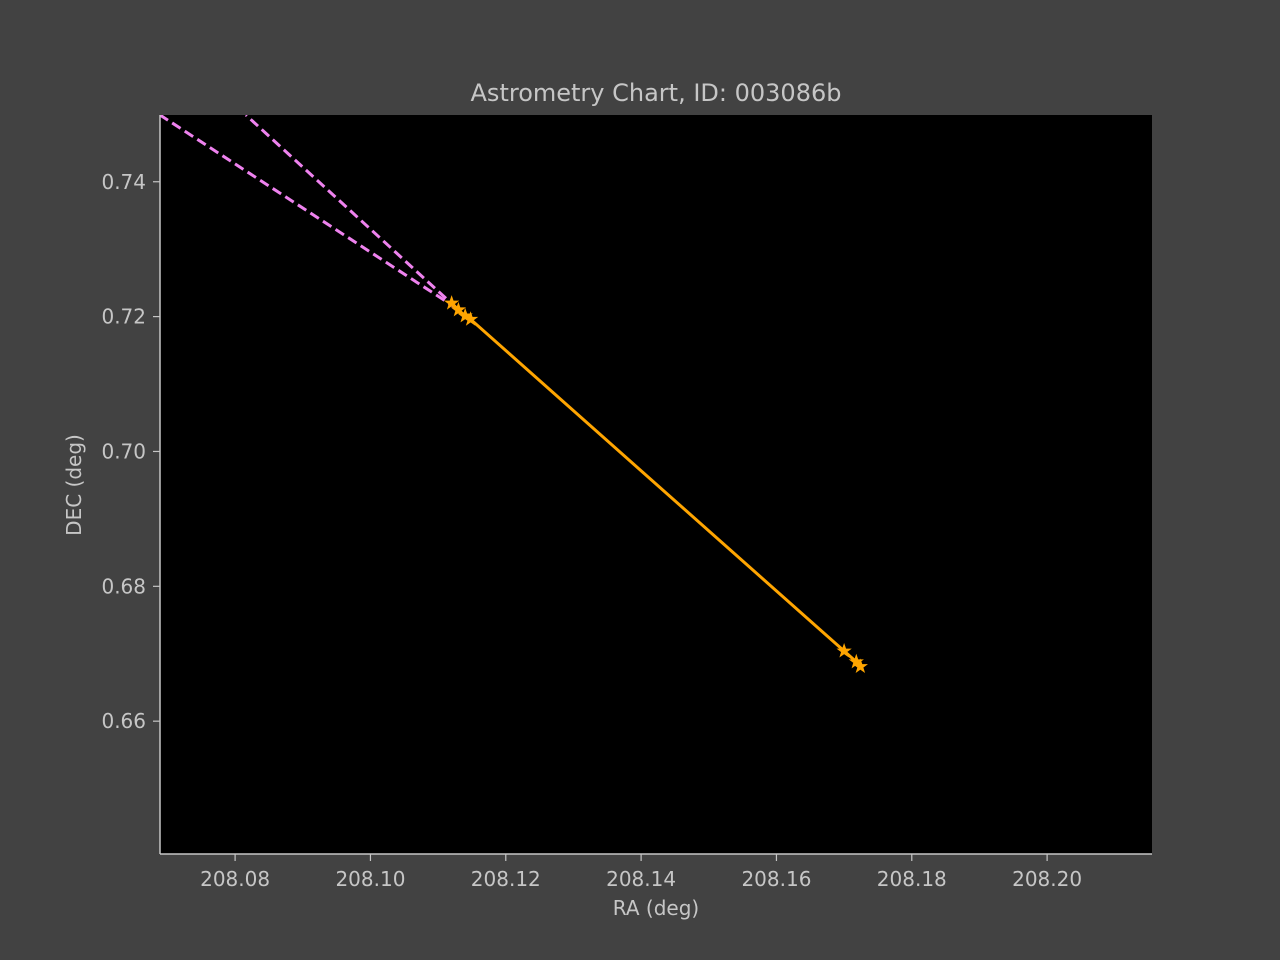  What do you see at coordinates (123, 317) in the screenshot?
I see `y-tick-label: 0.72` at bounding box center [123, 317].